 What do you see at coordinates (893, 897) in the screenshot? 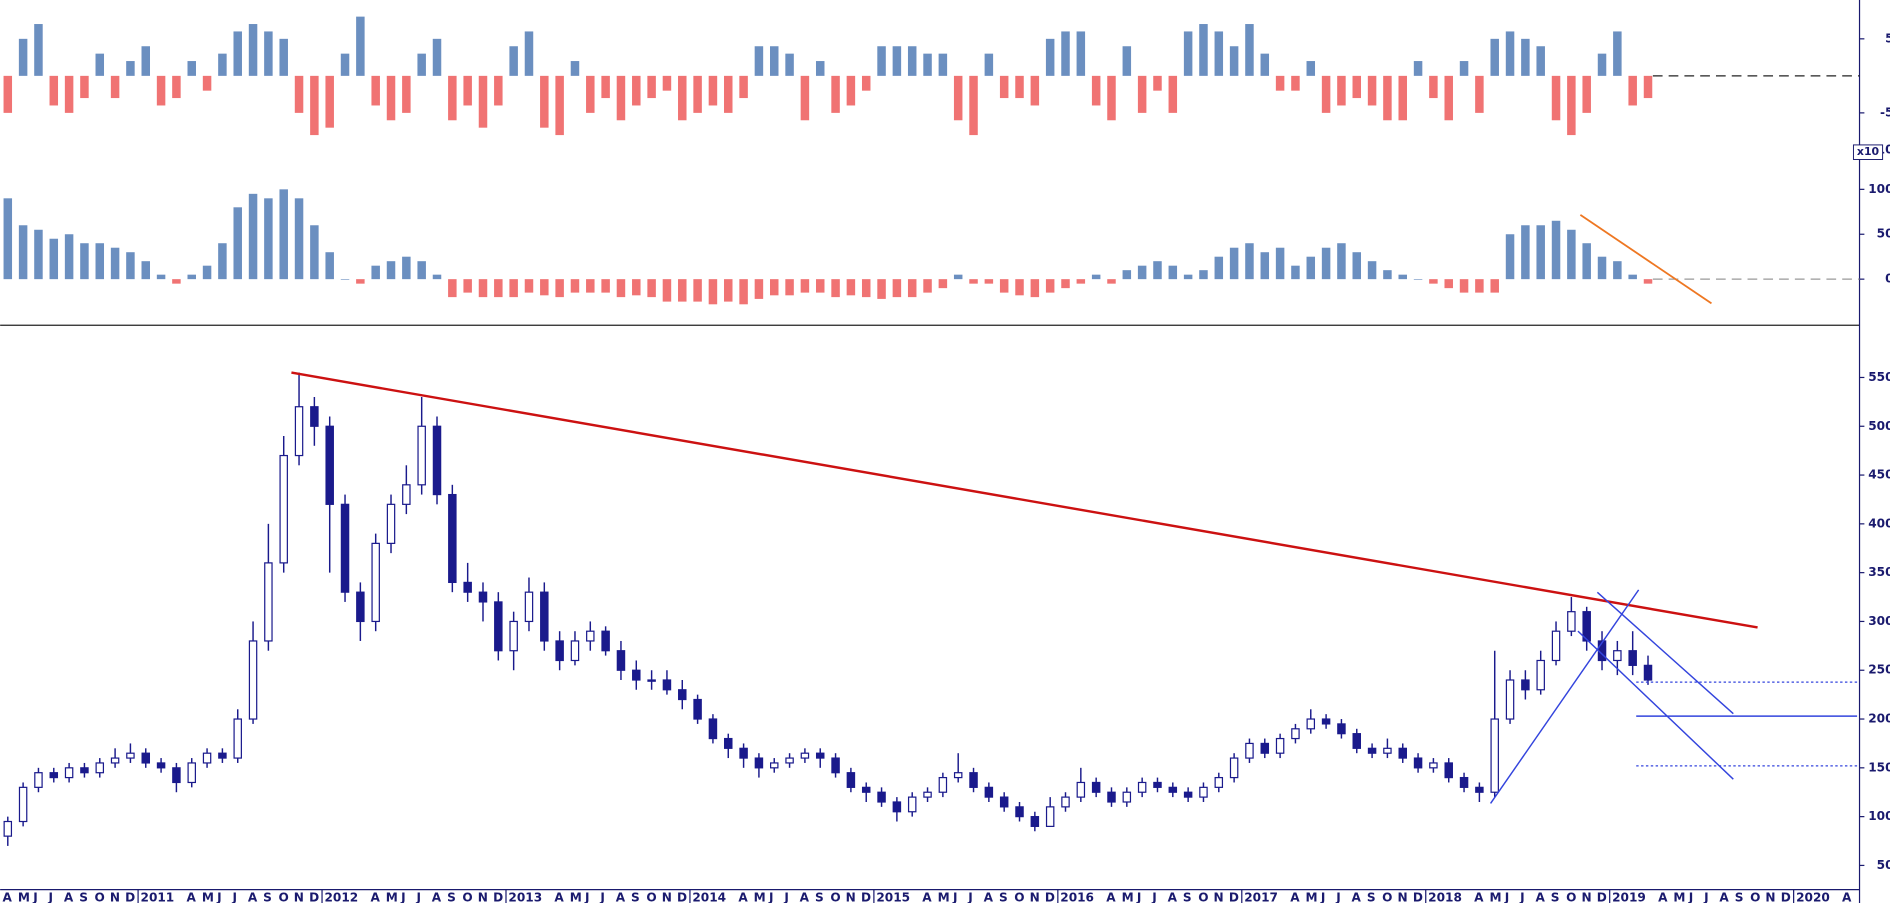
I see `x-tick-label: 2015` at bounding box center [893, 897].